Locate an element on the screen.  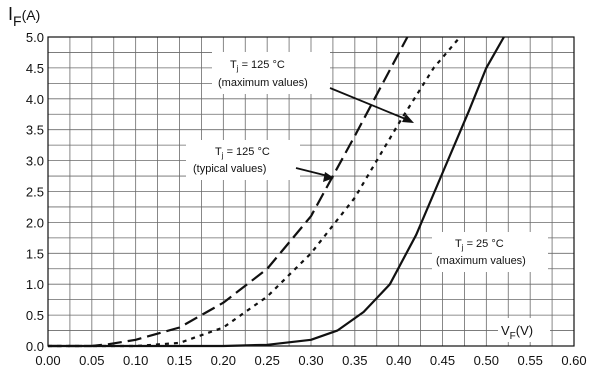
x-axis-label: VF(V) is located at coordinates (524, 330).